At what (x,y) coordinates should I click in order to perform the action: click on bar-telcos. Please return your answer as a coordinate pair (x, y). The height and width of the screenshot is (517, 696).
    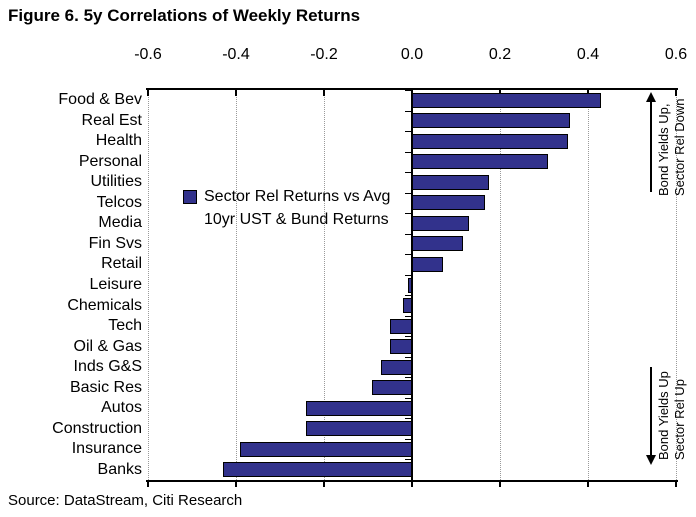
    Looking at the image, I should click on (448, 202).